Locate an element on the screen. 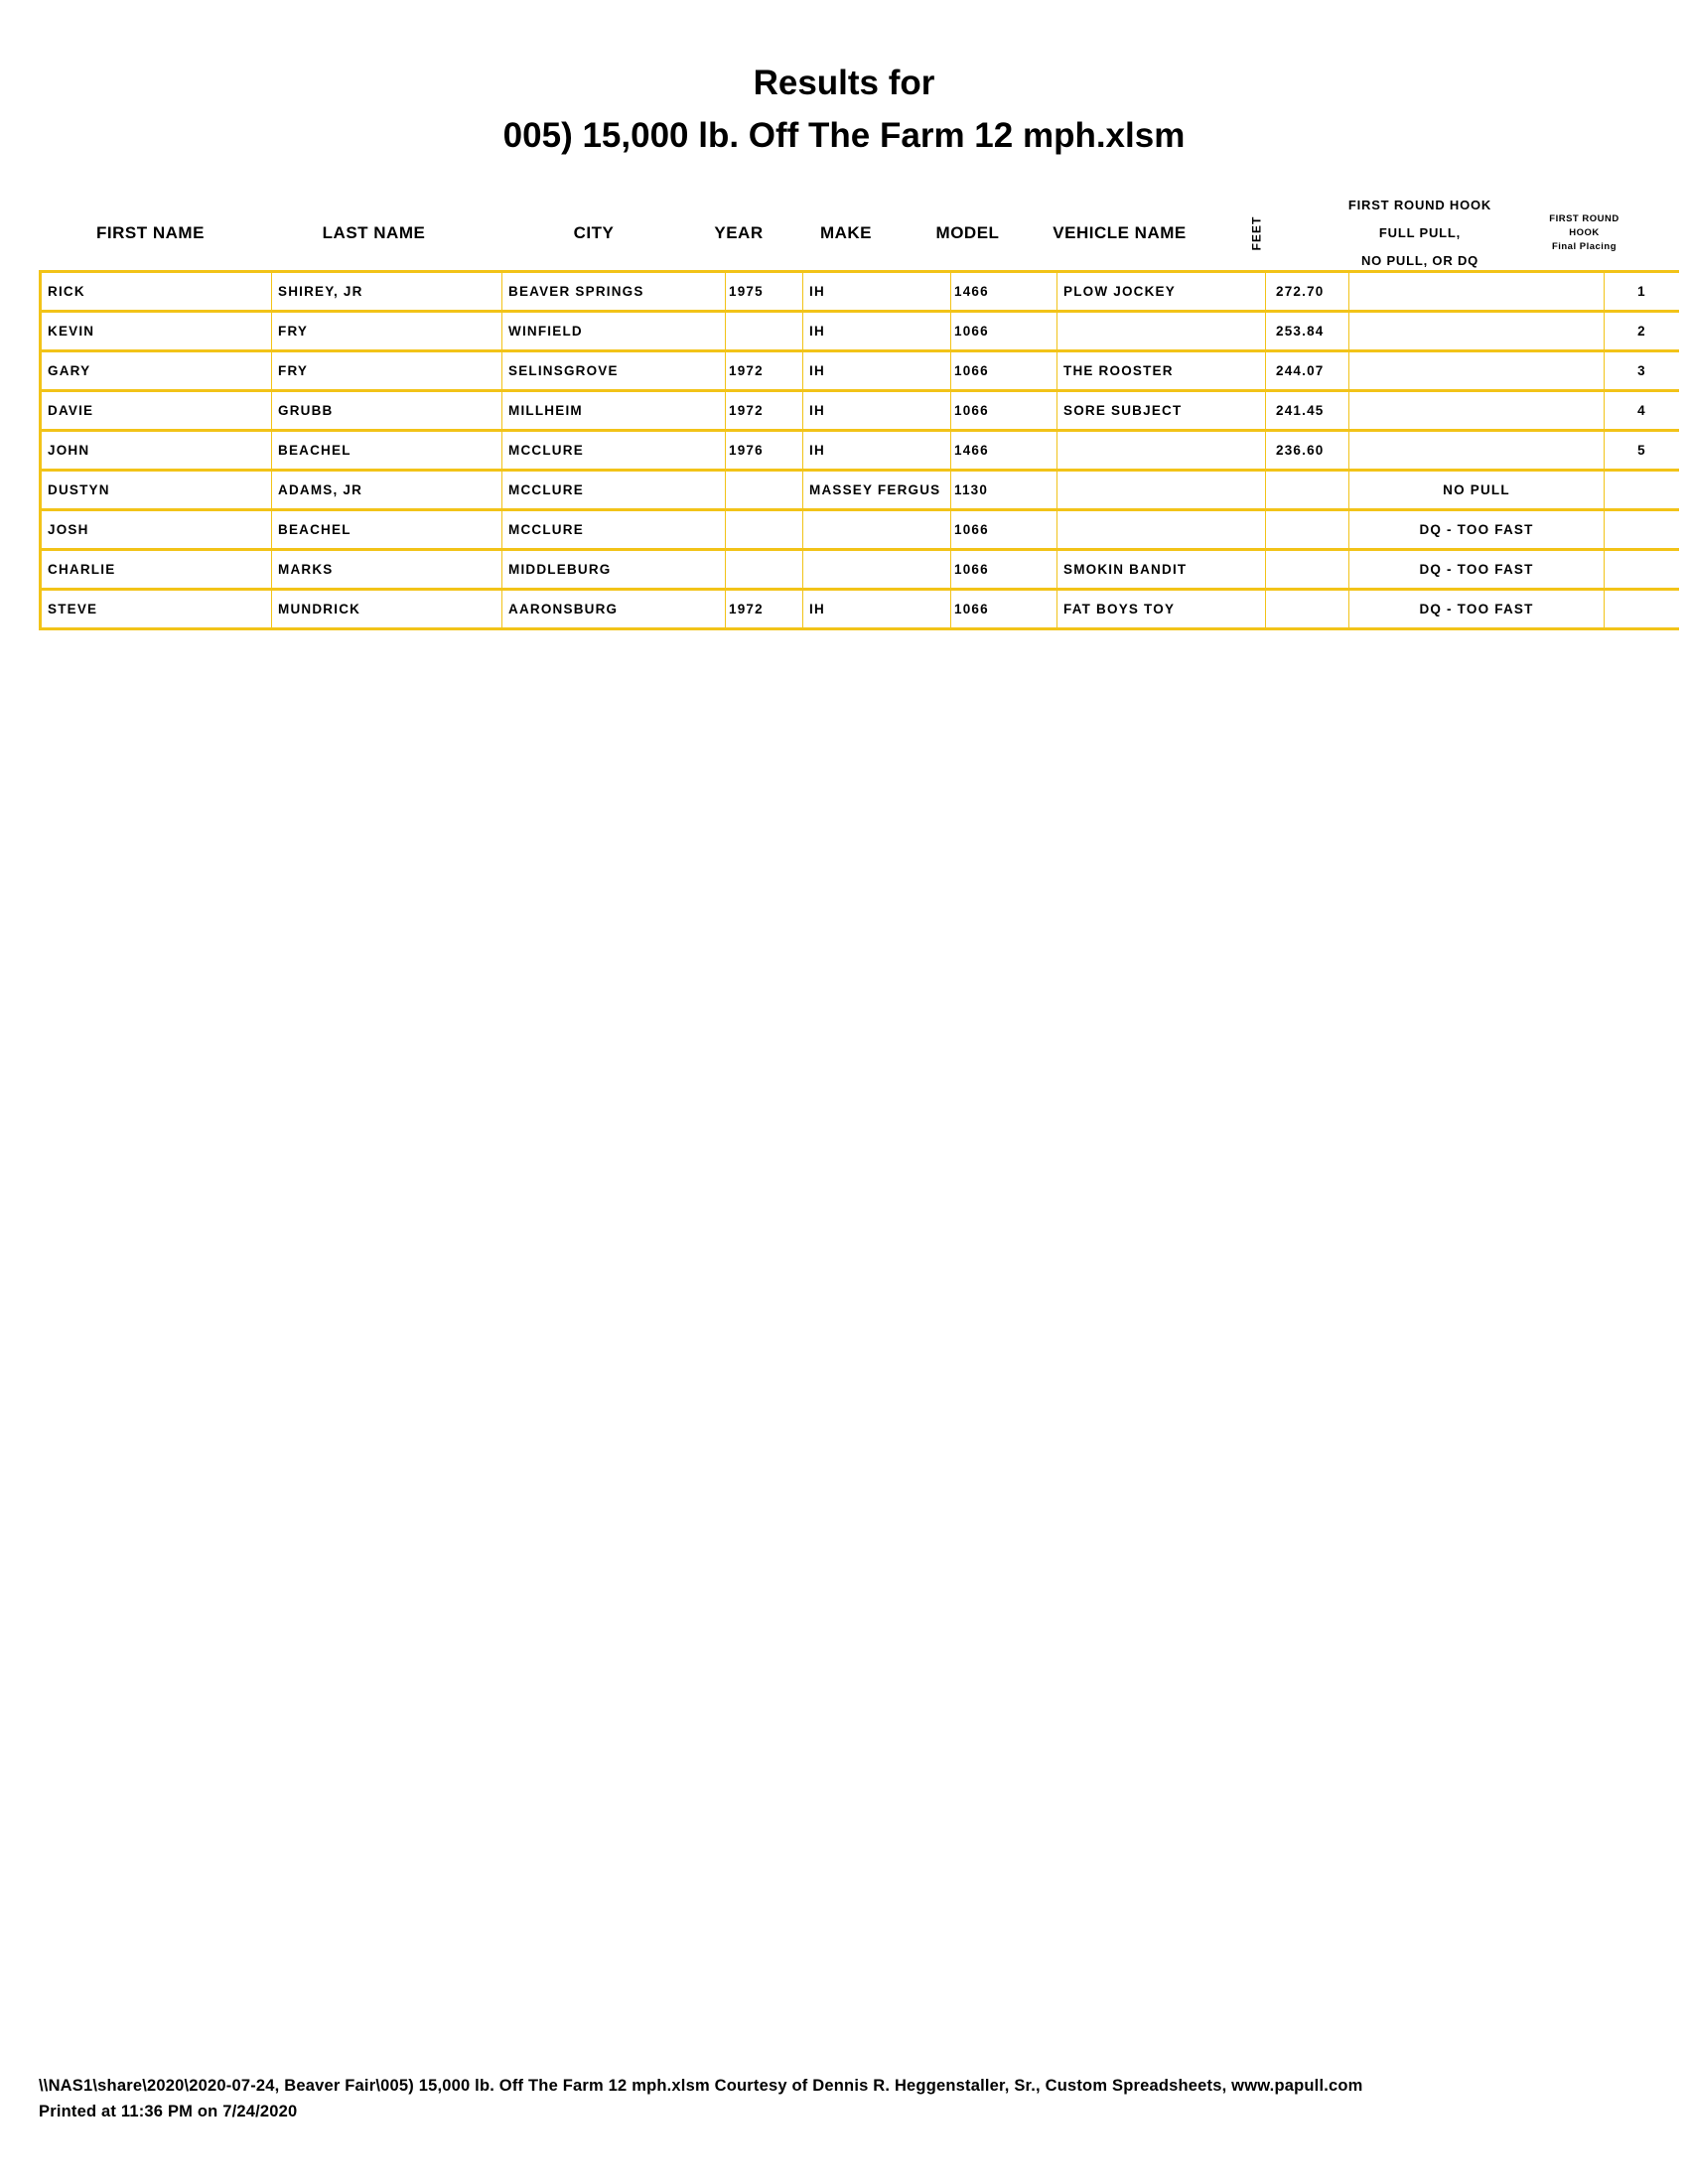 This screenshot has height=2184, width=1688. cell-last-name: MARKS is located at coordinates (386, 569).